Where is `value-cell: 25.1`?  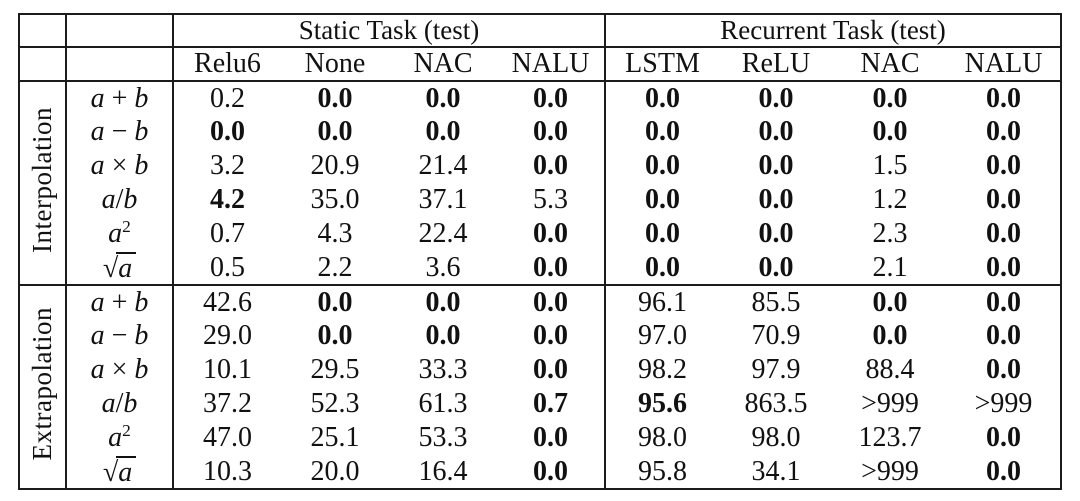 value-cell: 25.1 is located at coordinates (335, 437).